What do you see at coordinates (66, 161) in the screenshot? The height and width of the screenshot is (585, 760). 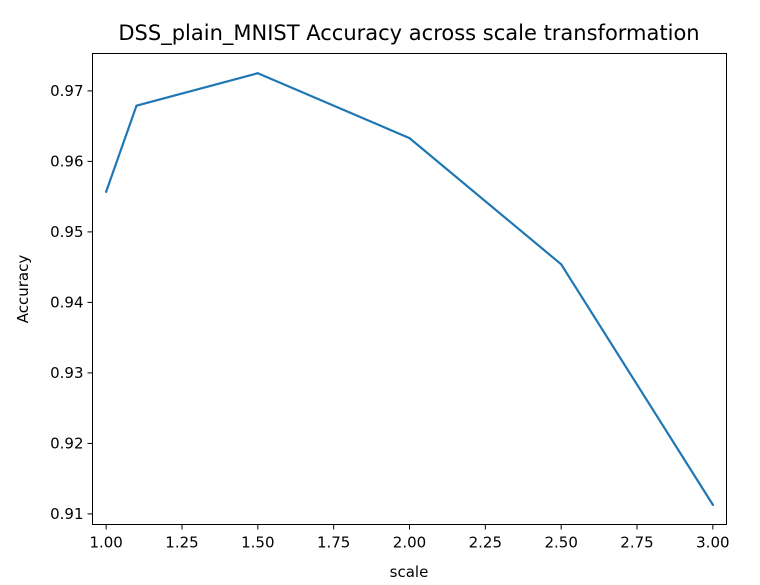 I see `y-tick-label: 0.96` at bounding box center [66, 161].